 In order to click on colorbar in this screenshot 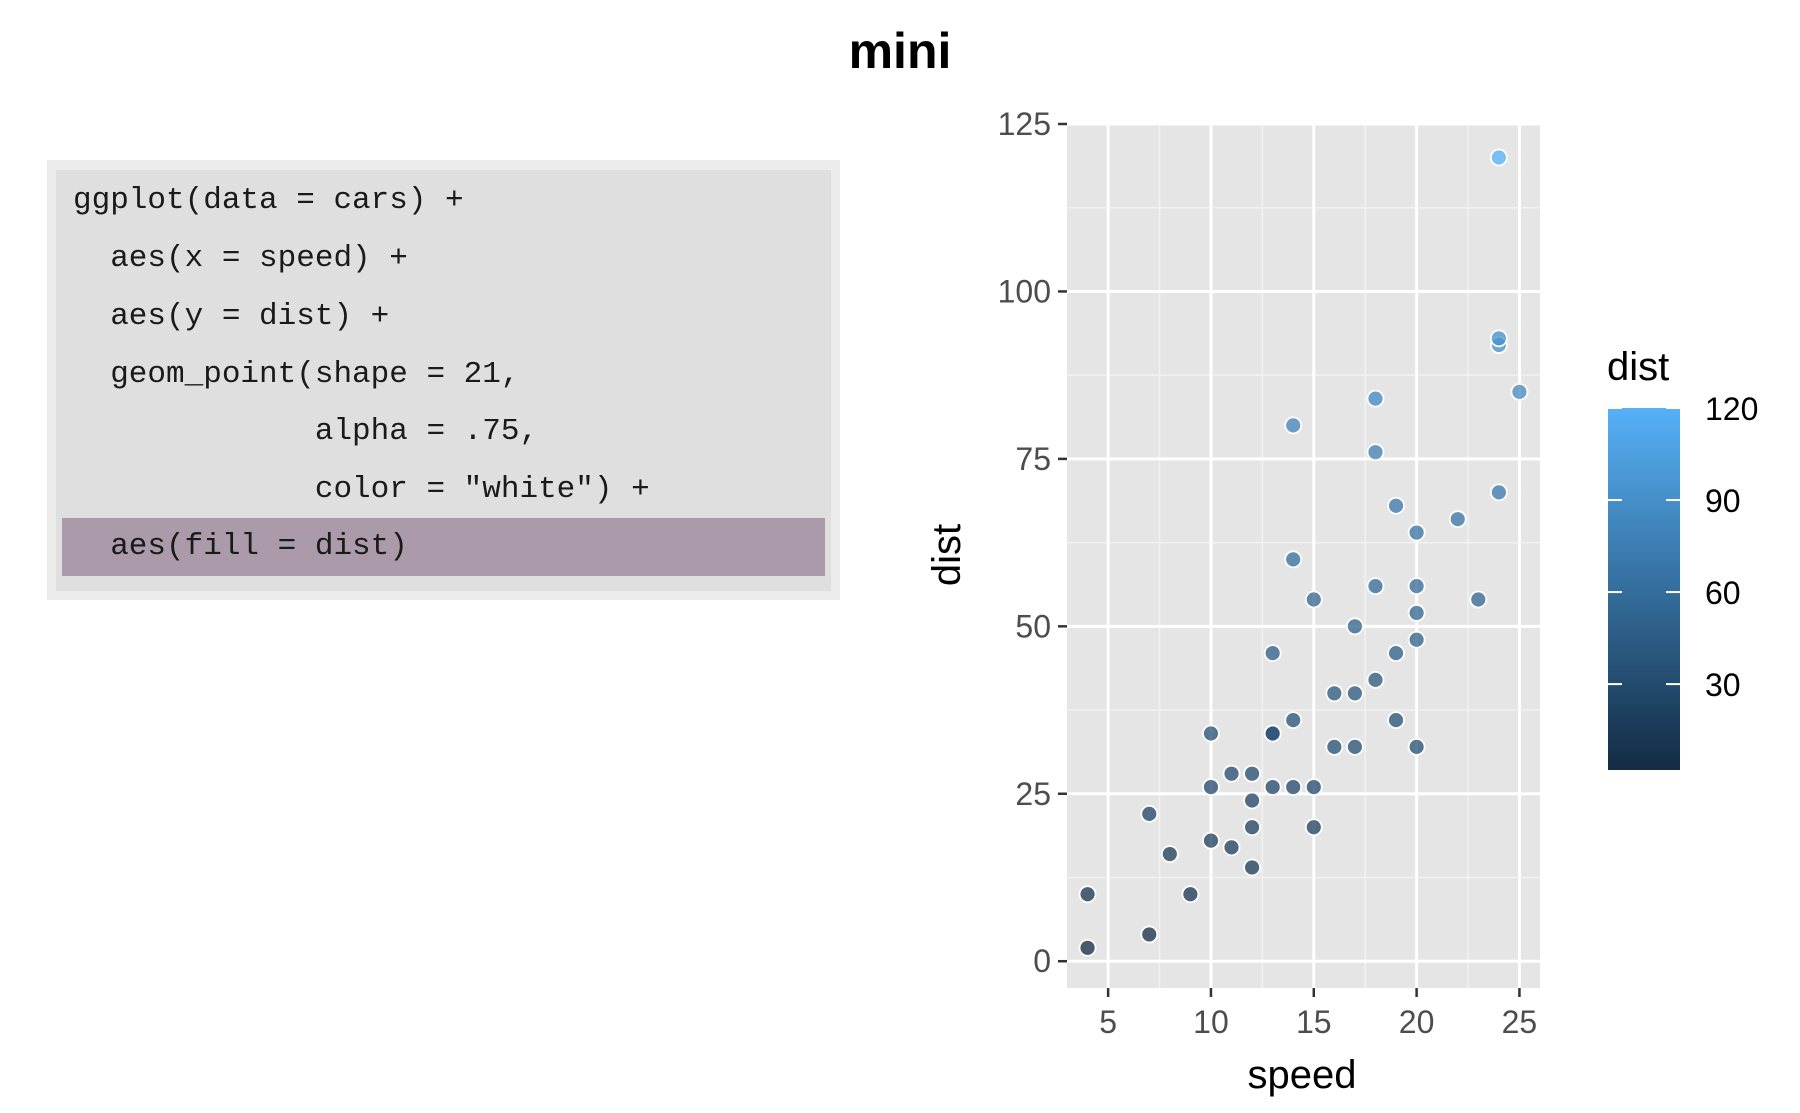, I will do `click(1644, 589)`.